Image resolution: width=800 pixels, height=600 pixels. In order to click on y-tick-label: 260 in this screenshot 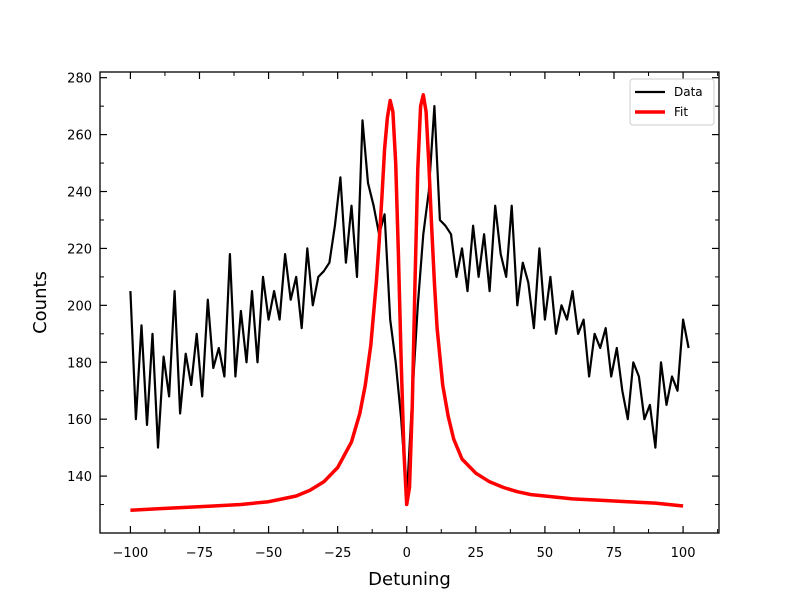, I will do `click(79, 136)`.